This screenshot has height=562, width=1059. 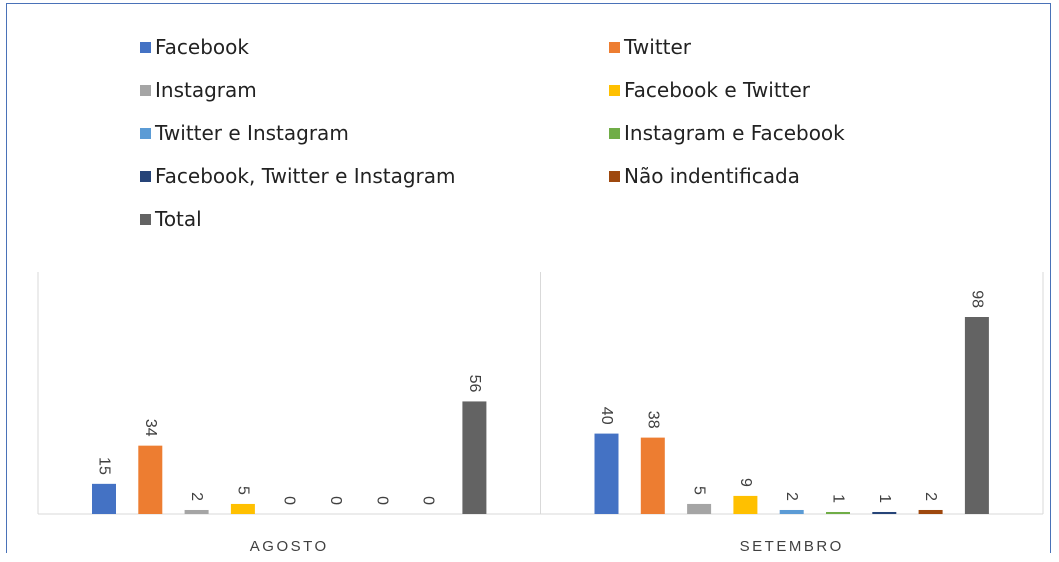 I want to click on bar-agosto-instagram, so click(x=196, y=511).